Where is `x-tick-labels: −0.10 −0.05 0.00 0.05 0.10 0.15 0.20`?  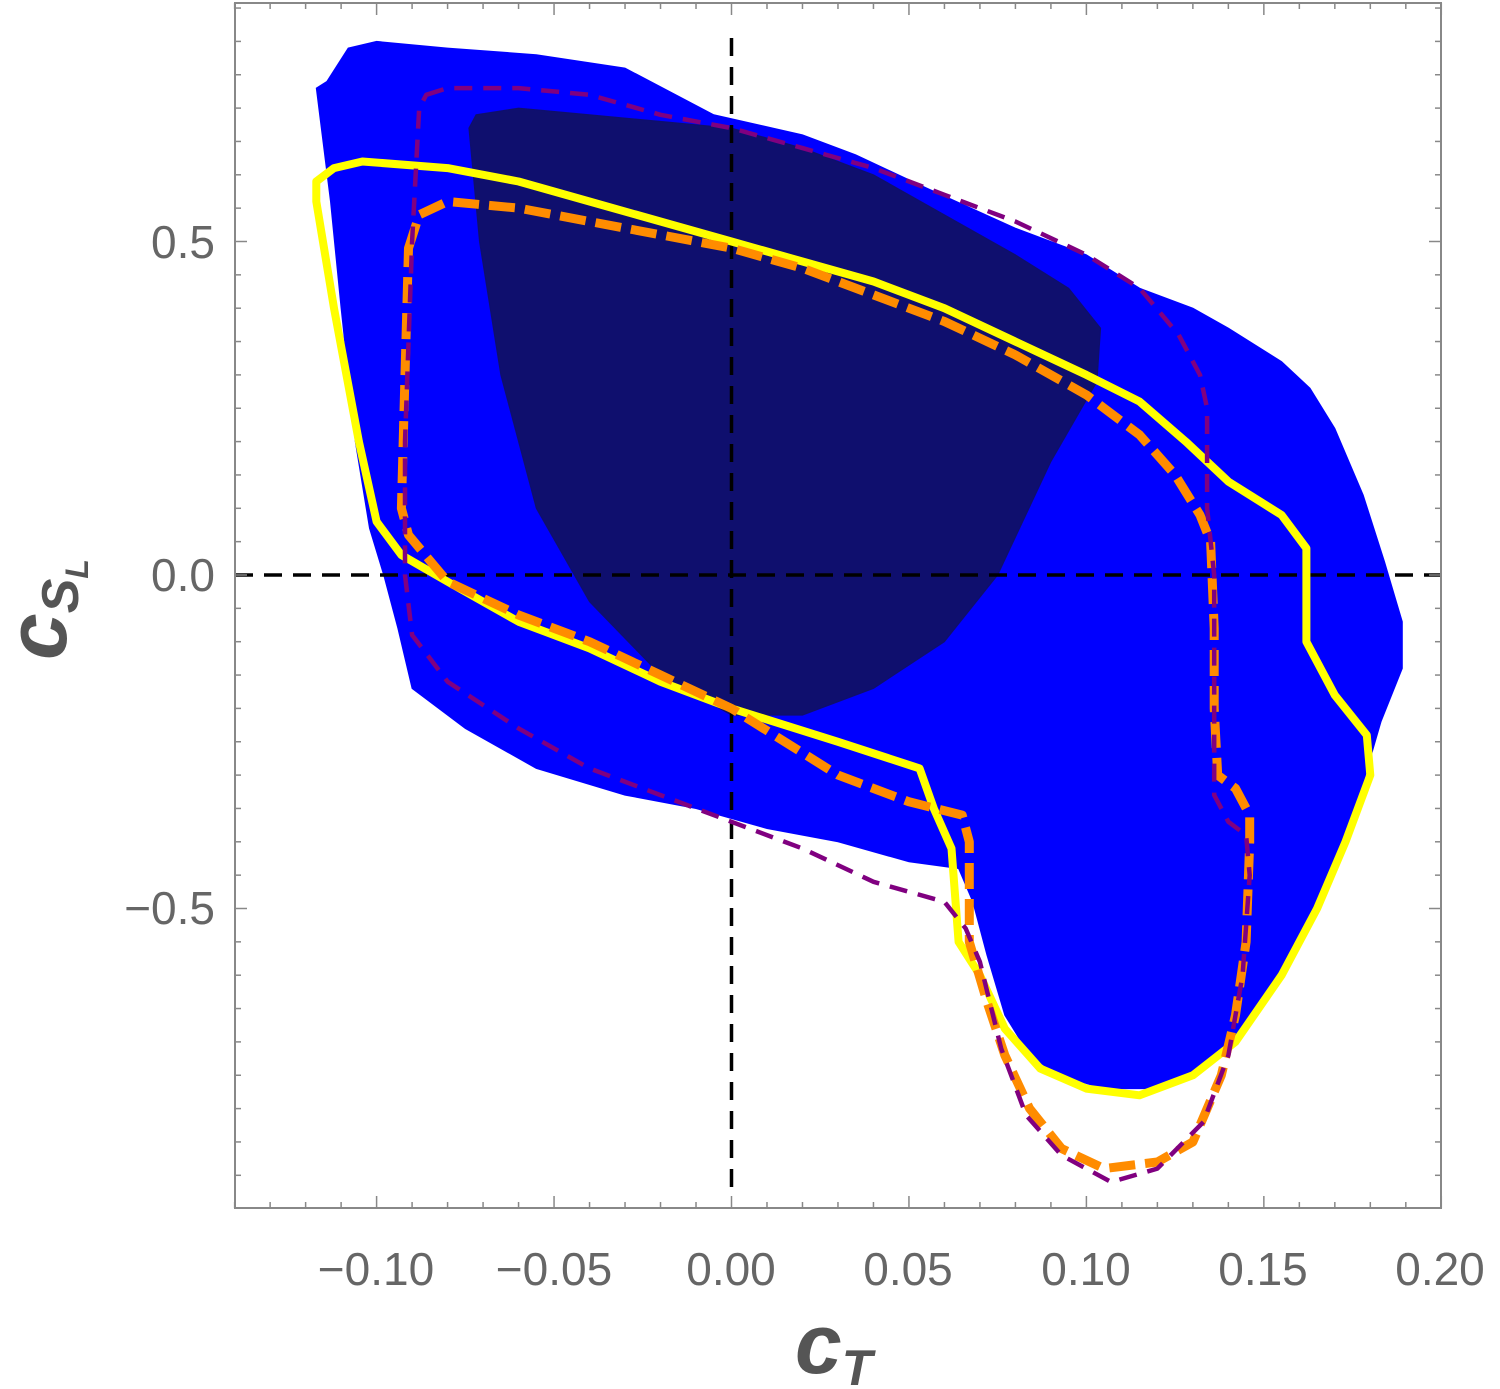 x-tick-labels: −0.10 −0.05 0.00 0.05 0.10 0.15 0.20 is located at coordinates (901, 1269).